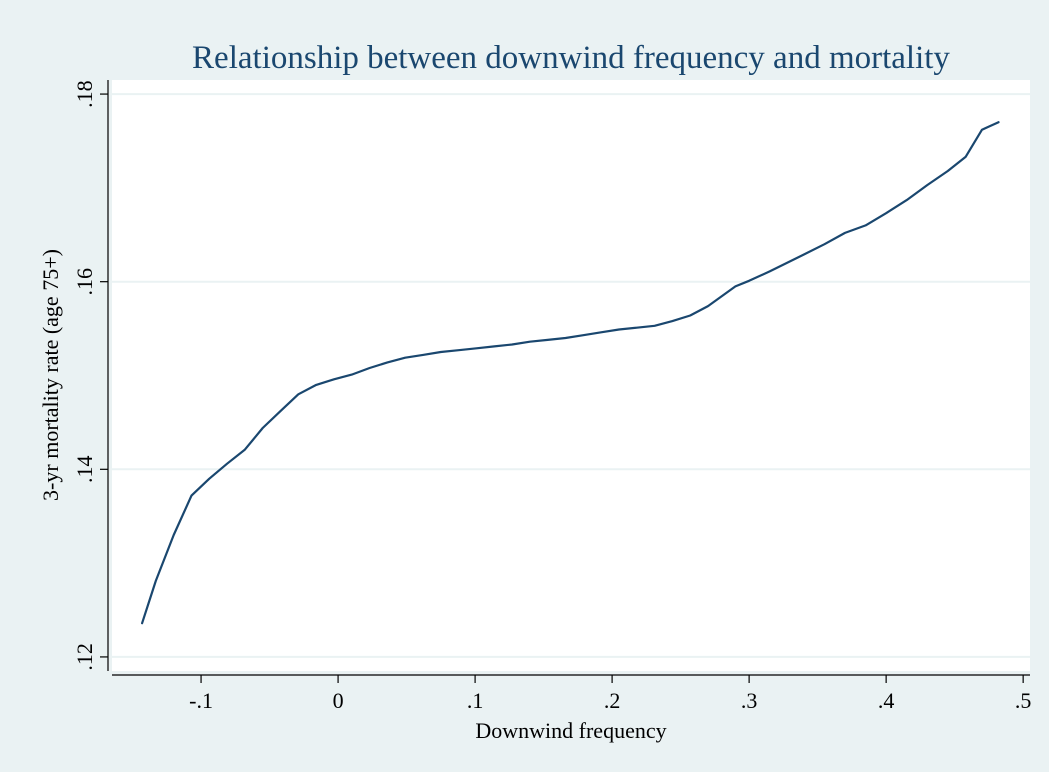 The height and width of the screenshot is (772, 1049). I want to click on x-tick-label: -.1, so click(201, 700).